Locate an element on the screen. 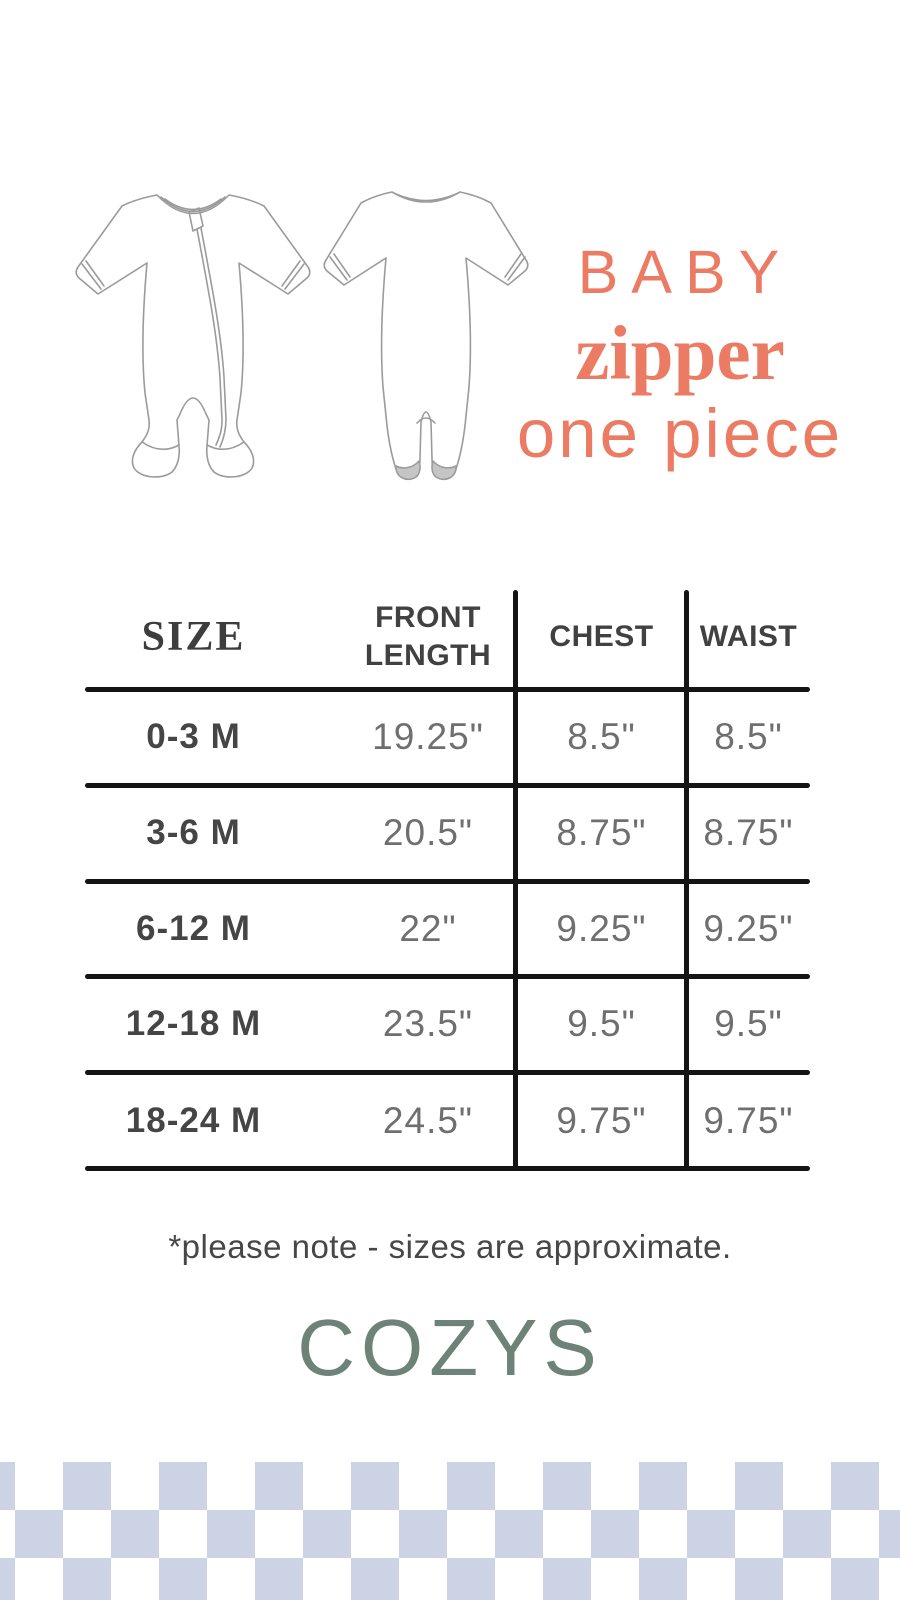 The width and height of the screenshot is (900, 1600). table-cell-waist: 9.75" is located at coordinates (748, 1120).